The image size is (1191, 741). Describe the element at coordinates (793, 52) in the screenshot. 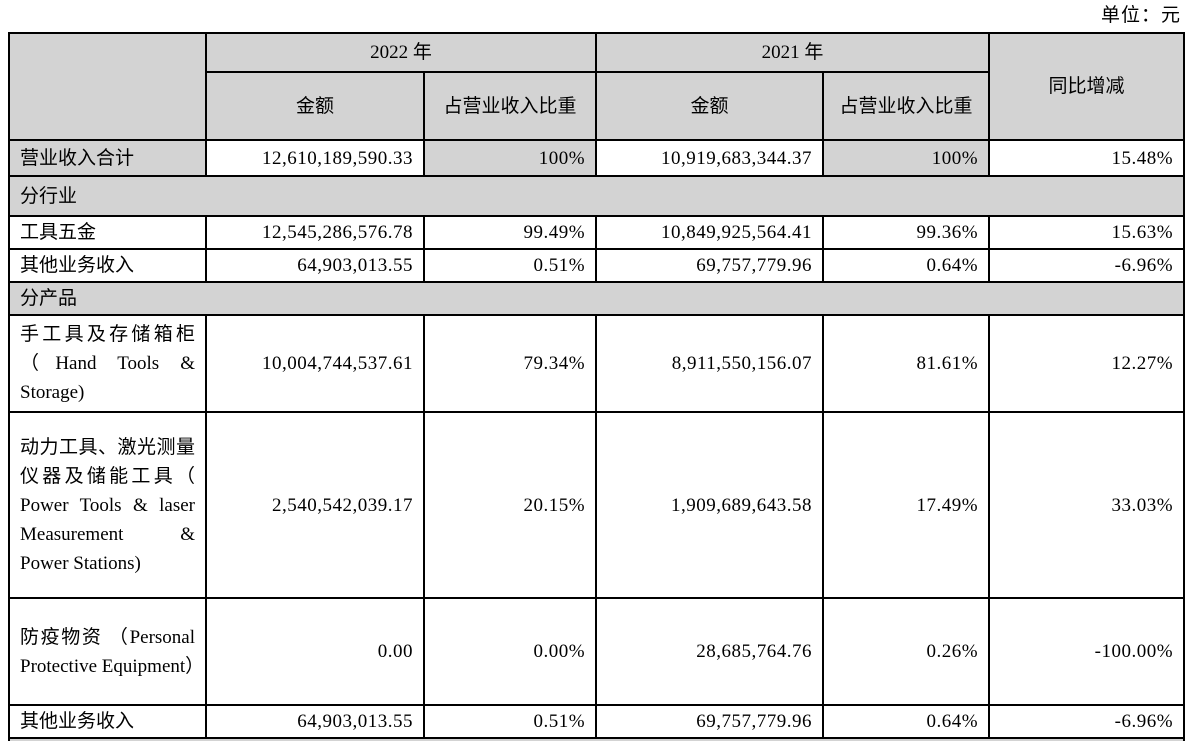

I see `header-year-2021: 2021 年` at that location.